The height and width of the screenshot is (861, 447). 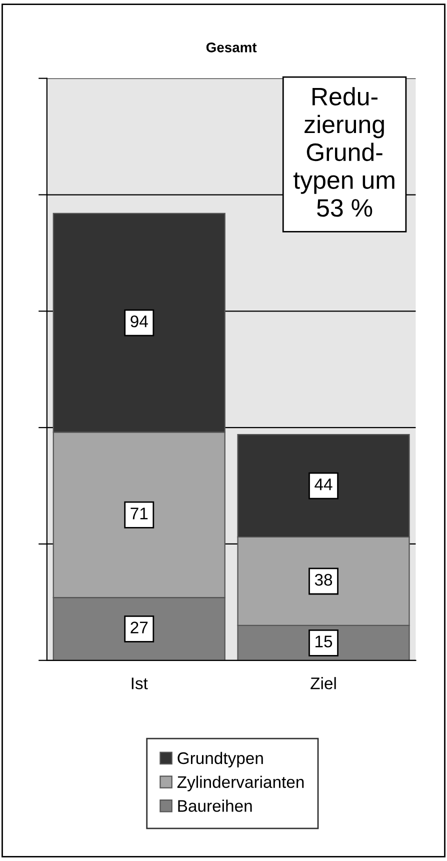 I want to click on data-label: 94, so click(x=139, y=321).